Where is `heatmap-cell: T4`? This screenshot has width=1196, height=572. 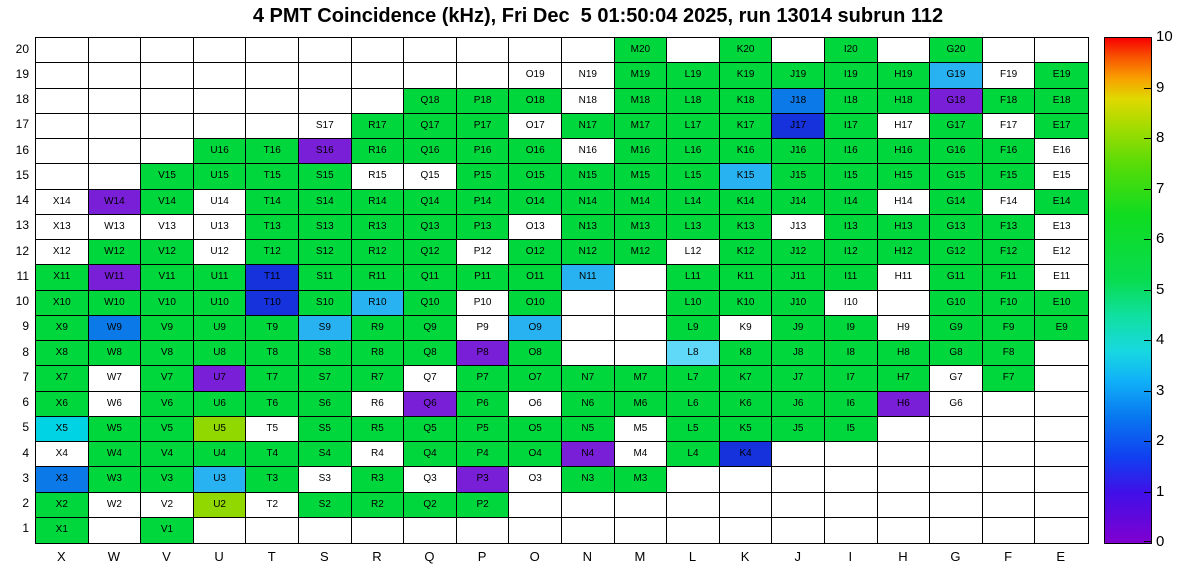 heatmap-cell: T4 is located at coordinates (272, 455).